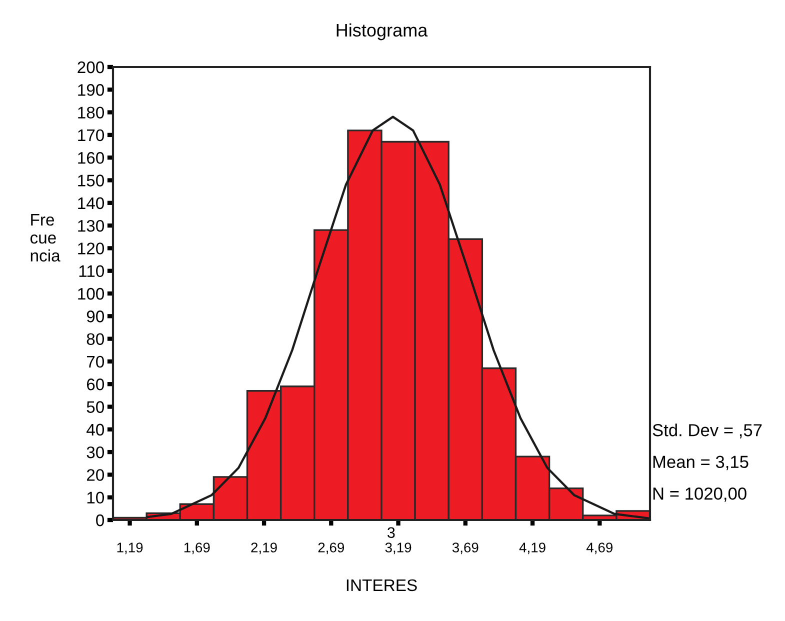  Describe the element at coordinates (95, 475) in the screenshot. I see `y-tick-label: 20` at that location.